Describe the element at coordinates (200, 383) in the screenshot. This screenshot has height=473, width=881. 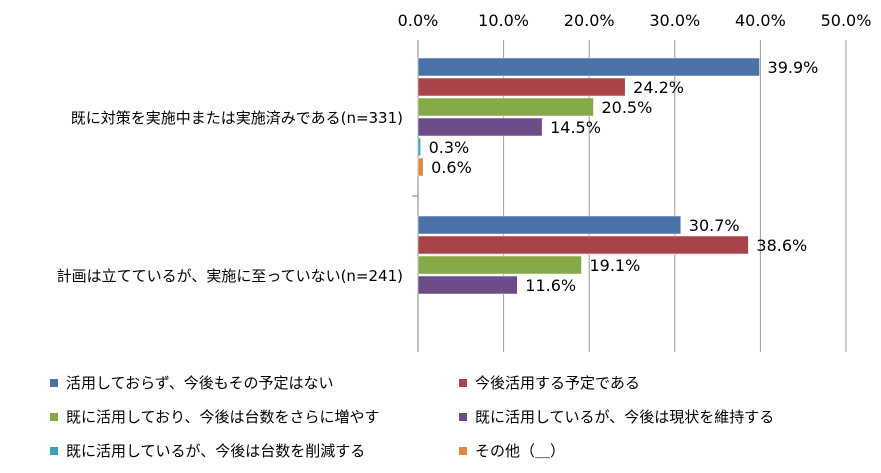
I see `legend-label: 活用しておらず、今後もその予定はない` at that location.